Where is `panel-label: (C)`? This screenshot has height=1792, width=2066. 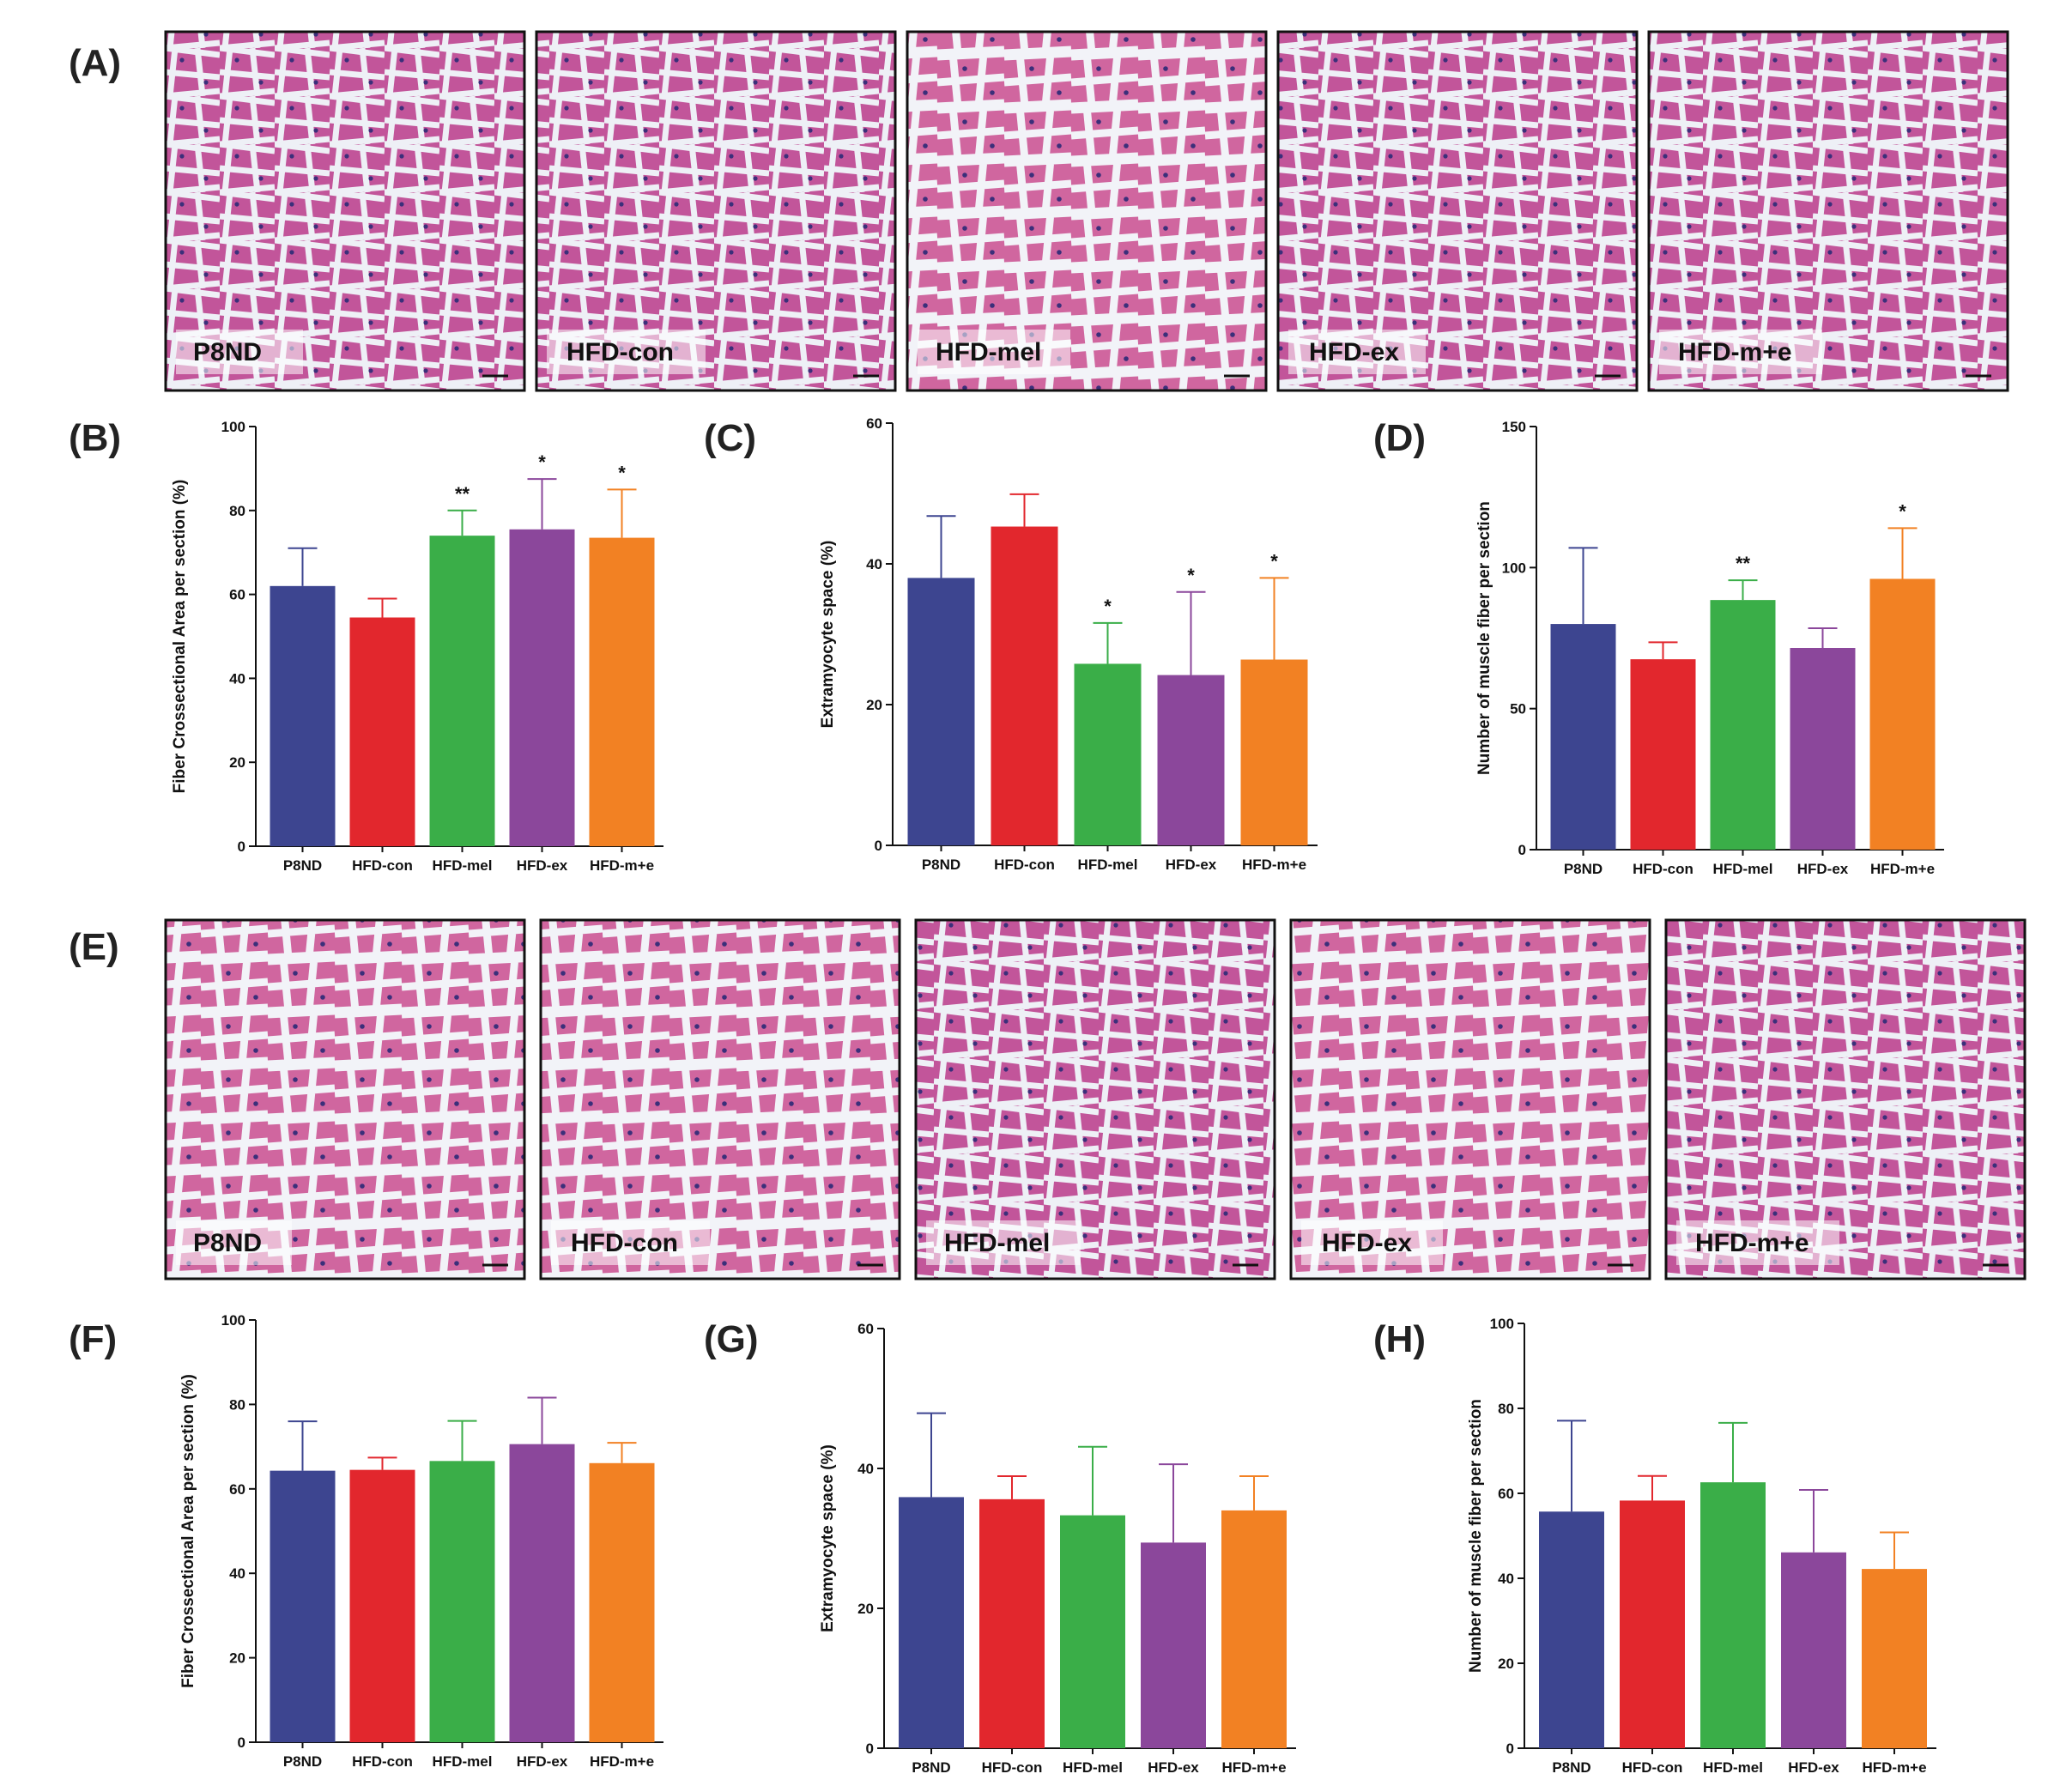 panel-label: (C) is located at coordinates (730, 438).